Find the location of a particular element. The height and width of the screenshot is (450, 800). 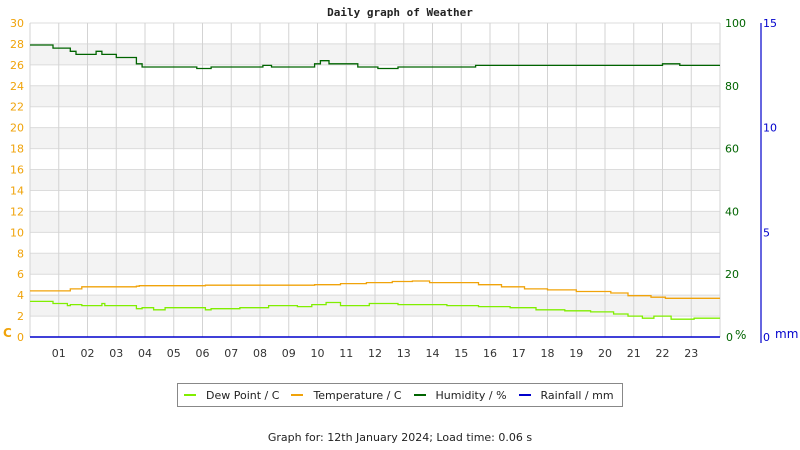

x-tick-label: 09 is located at coordinates (289, 353).